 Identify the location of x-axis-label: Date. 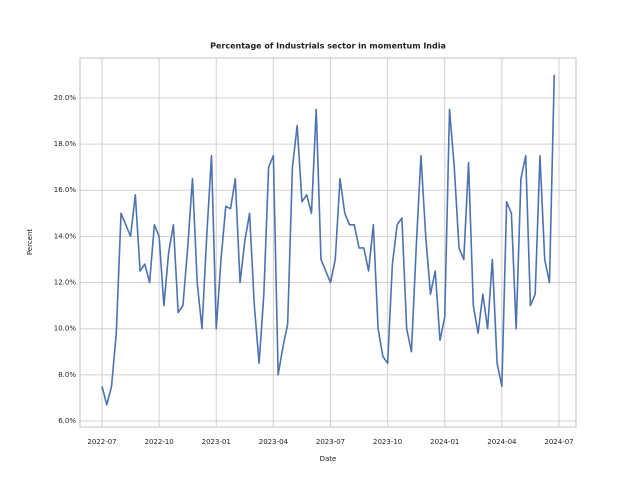
(328, 459).